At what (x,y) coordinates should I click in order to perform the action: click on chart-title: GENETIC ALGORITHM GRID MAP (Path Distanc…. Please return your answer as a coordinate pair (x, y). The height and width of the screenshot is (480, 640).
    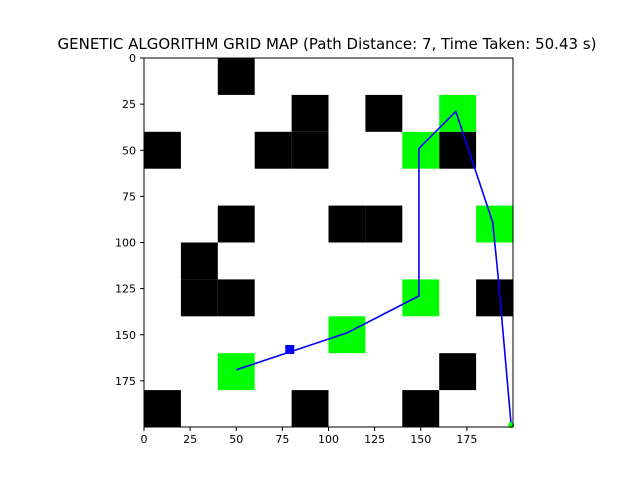
    Looking at the image, I should click on (327, 44).